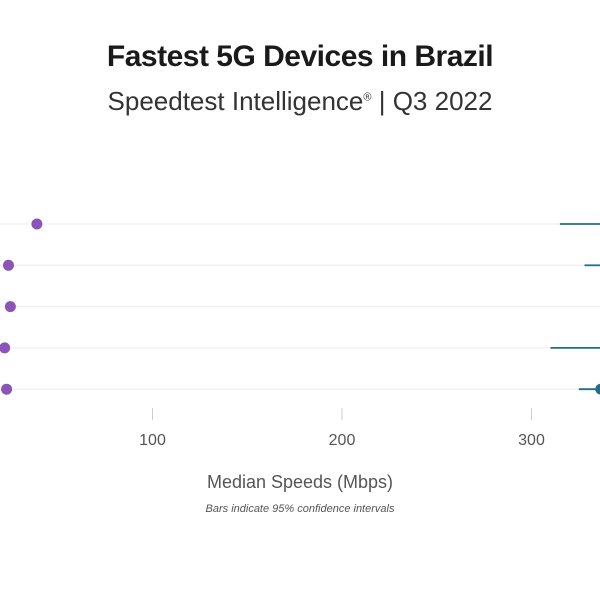 This screenshot has width=600, height=593. I want to click on registered-mark: ®, so click(367, 97).